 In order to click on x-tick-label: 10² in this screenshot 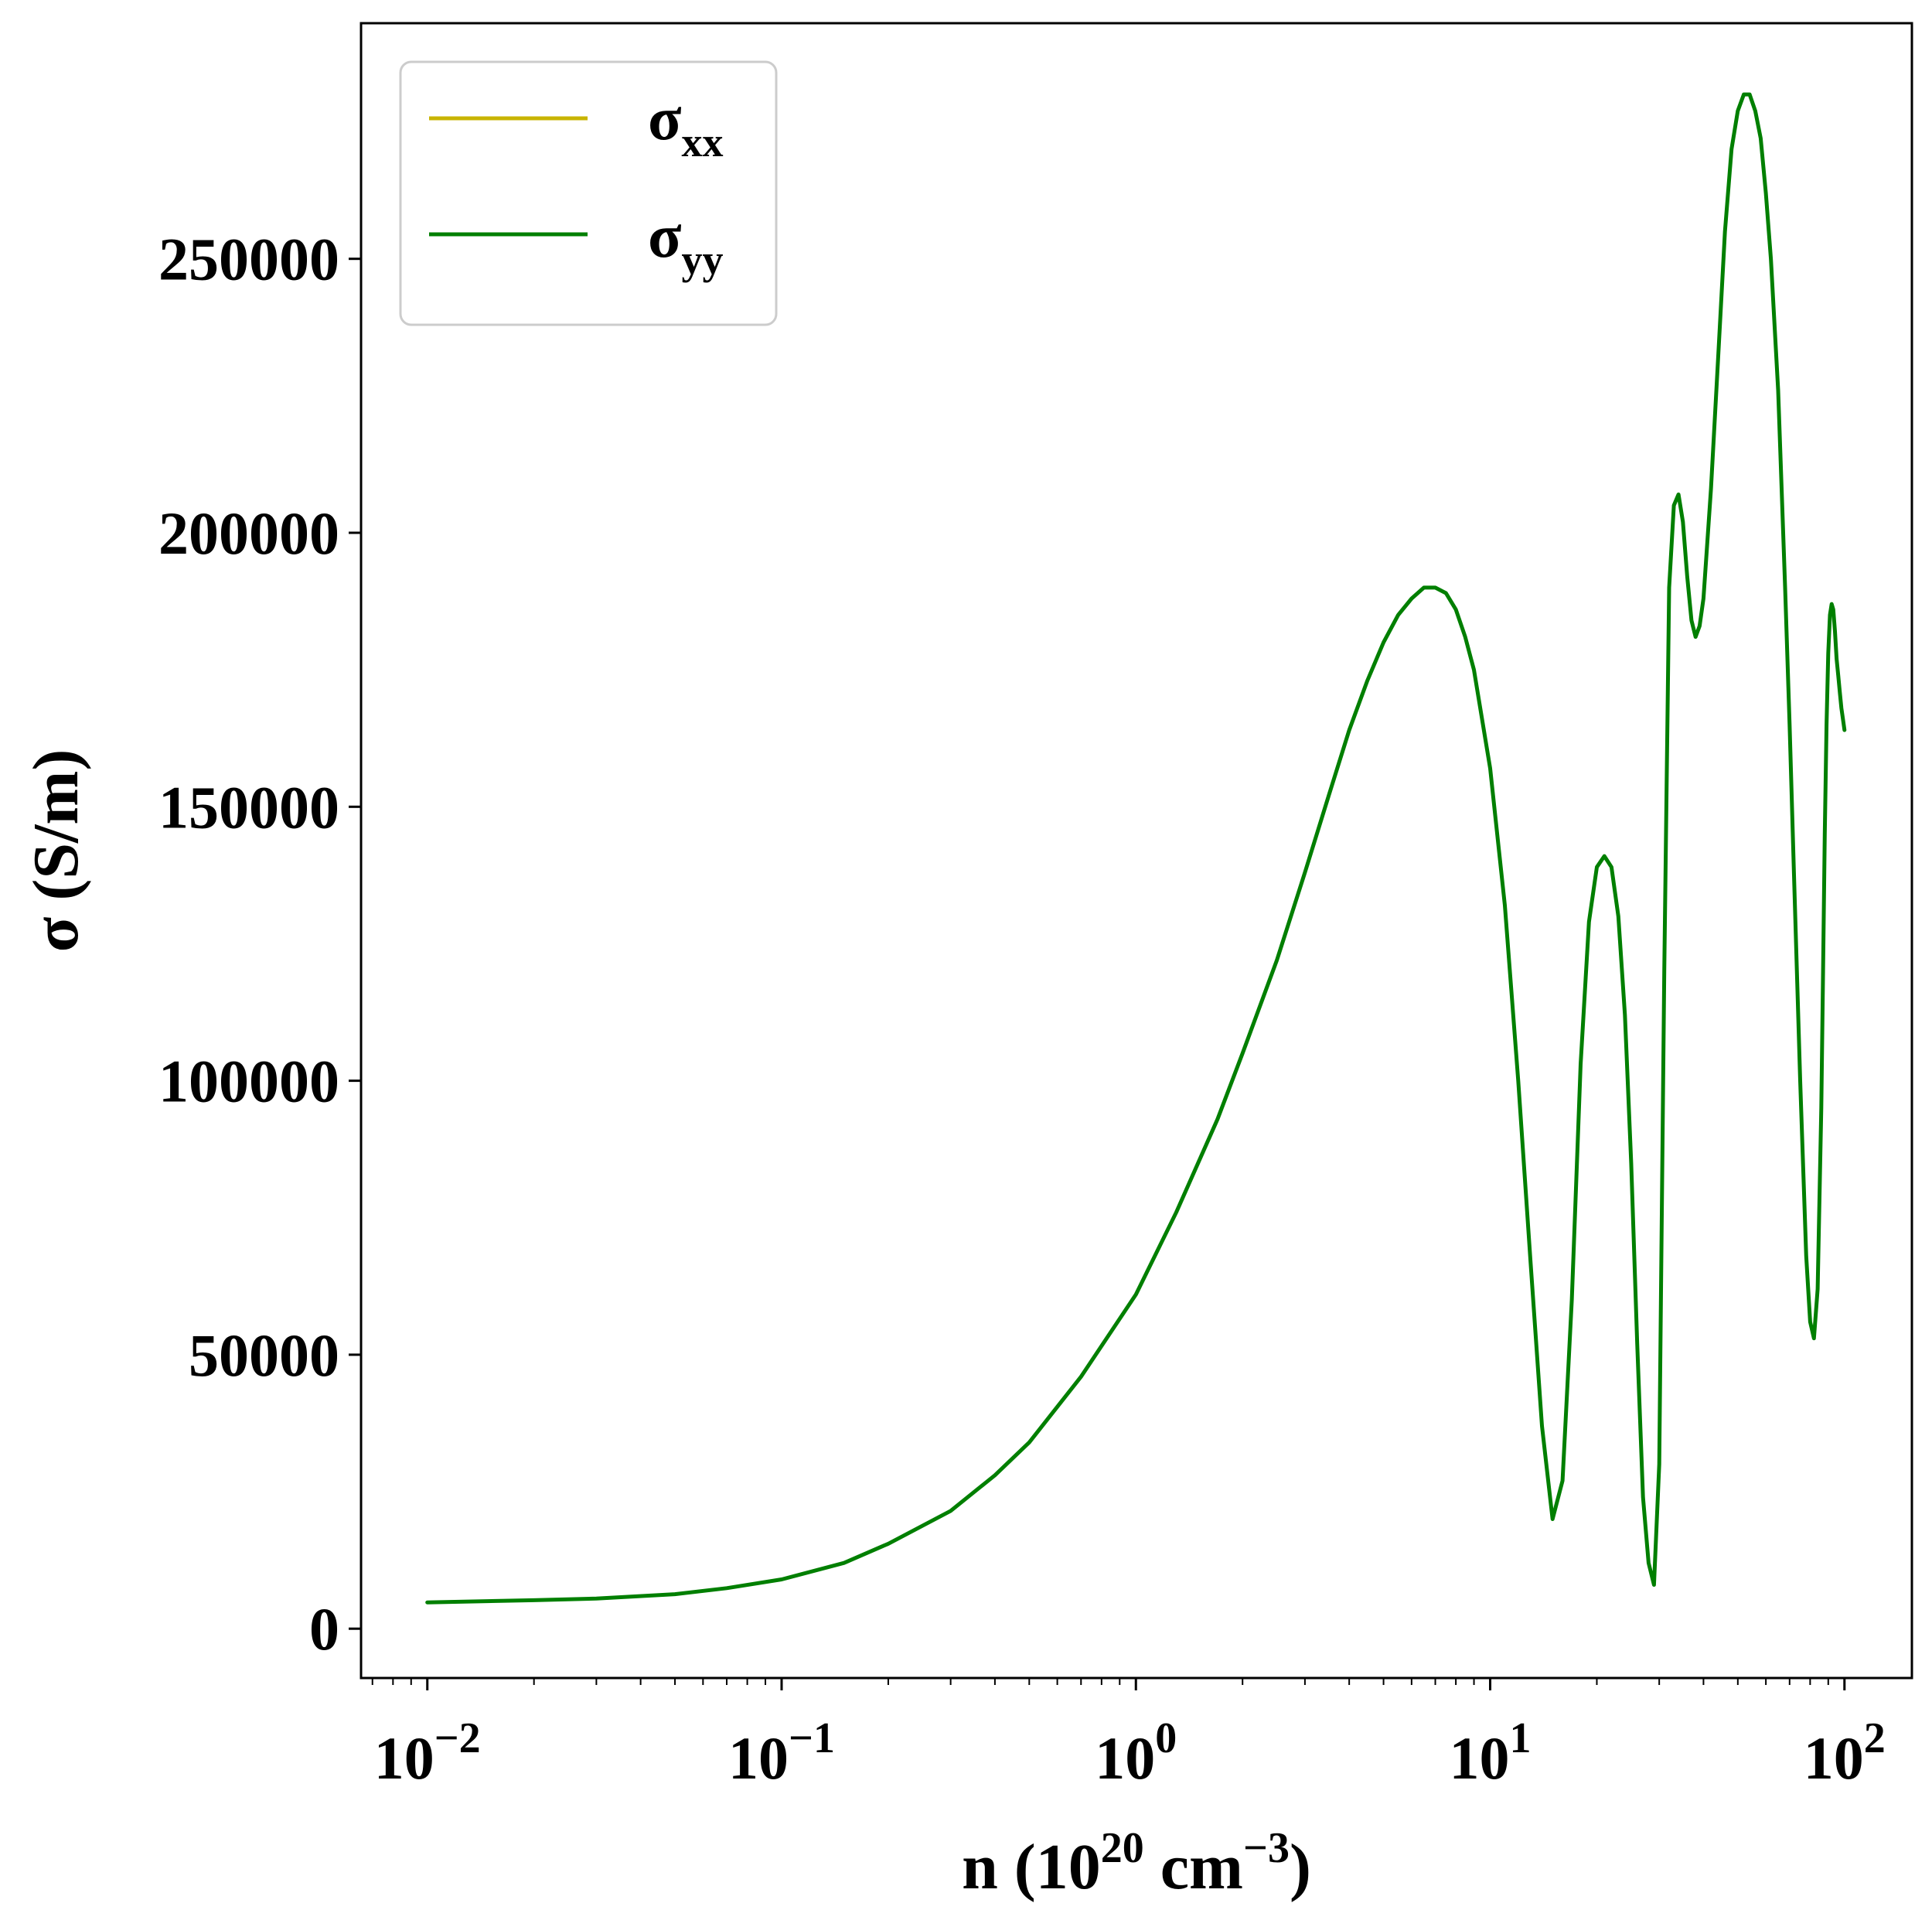, I will do `click(1845, 1753)`.